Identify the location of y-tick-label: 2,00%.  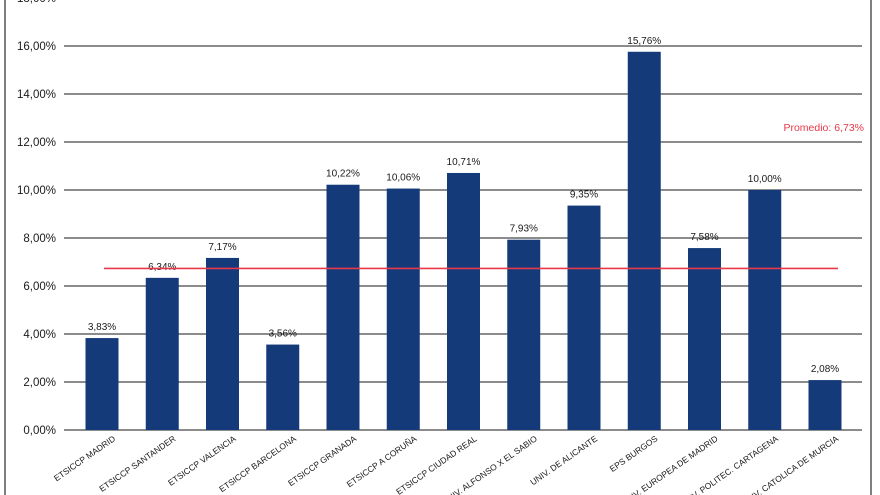
(39, 383).